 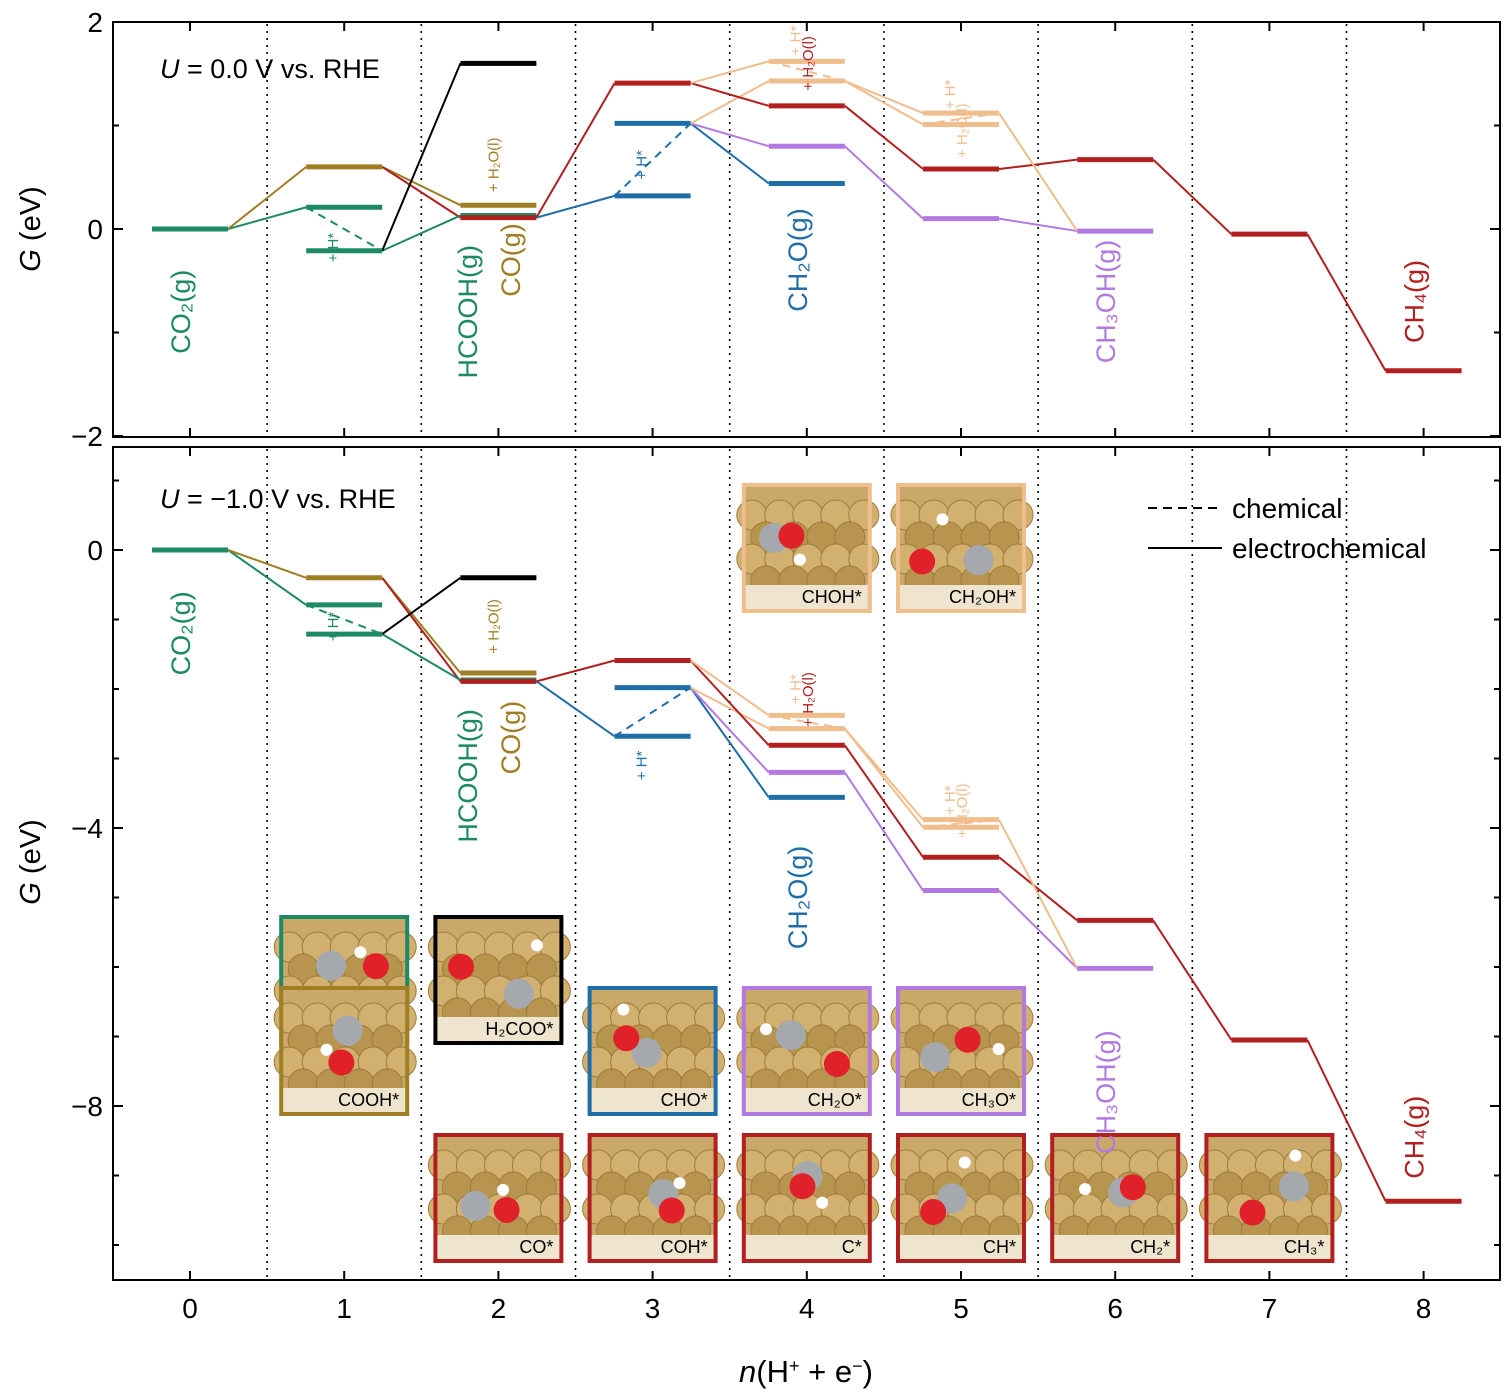 I want to click on structure-inset: CH*, so click(x=962, y=1198).